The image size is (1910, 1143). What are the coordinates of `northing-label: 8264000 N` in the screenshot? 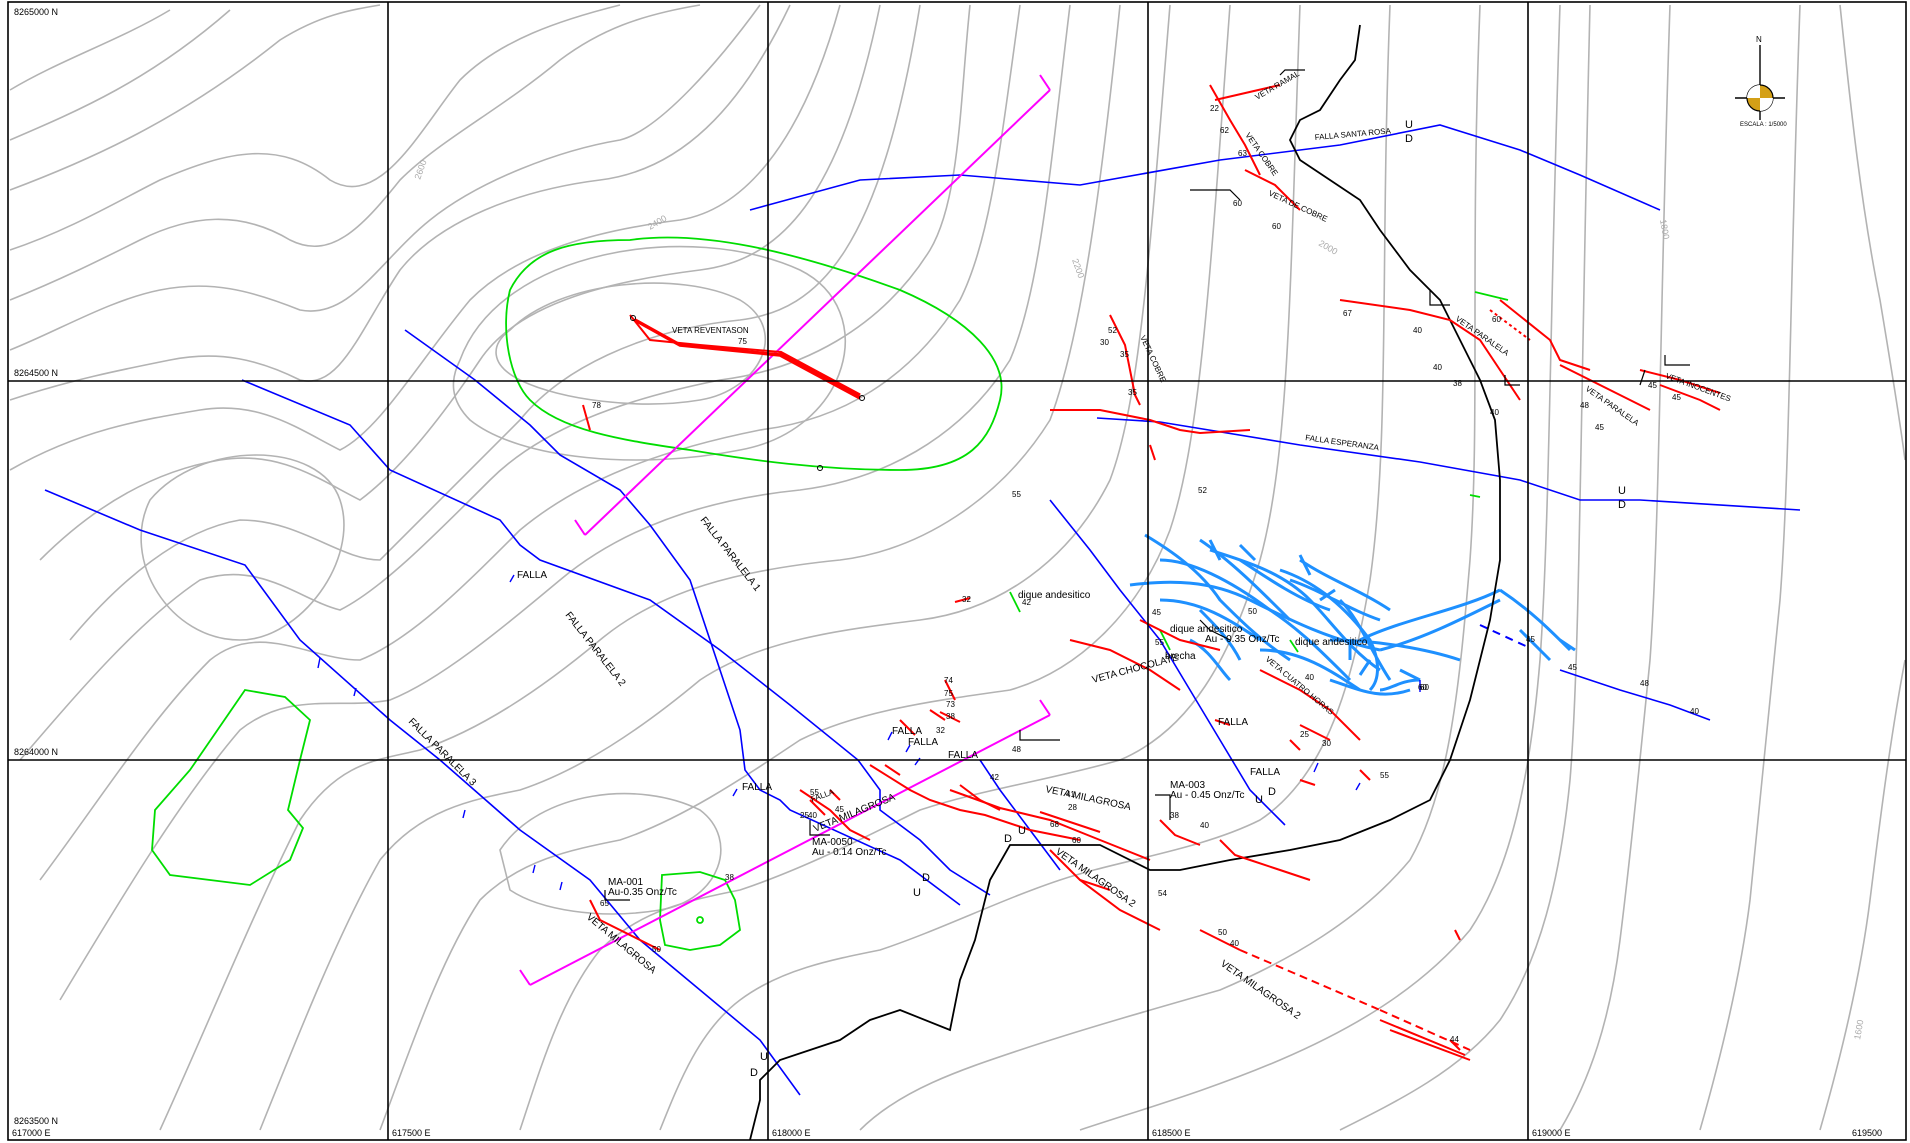 It's located at (36, 752).